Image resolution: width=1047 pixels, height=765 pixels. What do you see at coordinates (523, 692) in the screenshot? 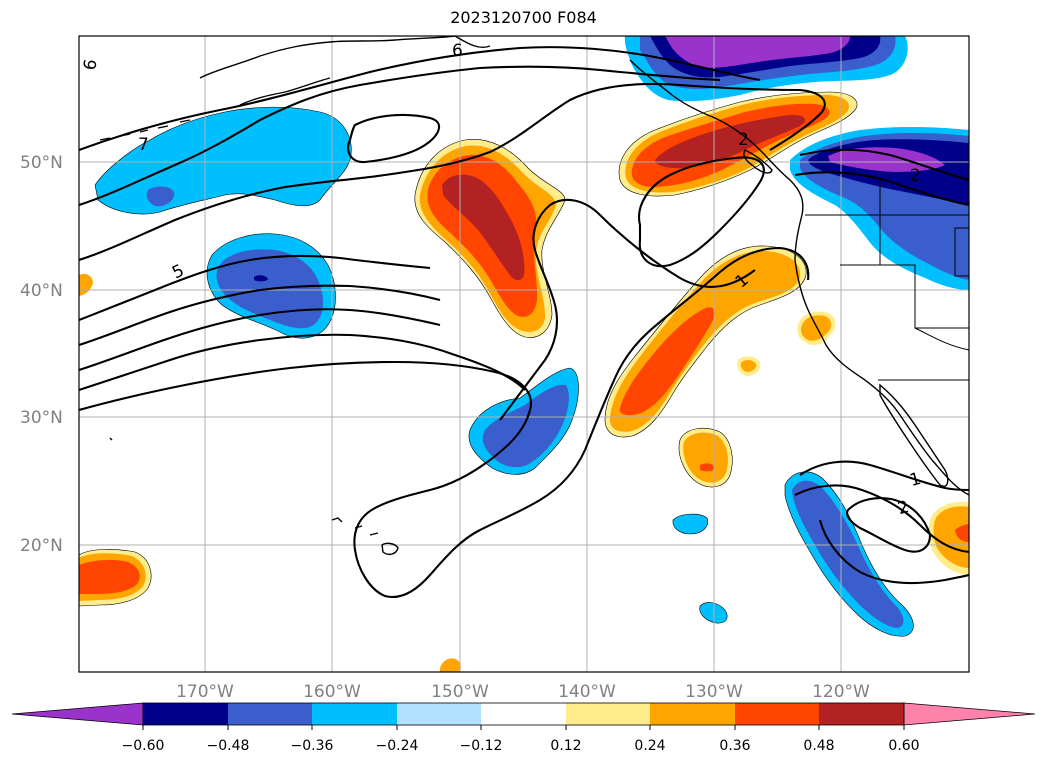
I see `longitude-labels: 170°W 160°W 150°W 140°W 130°W 120°W` at bounding box center [523, 692].